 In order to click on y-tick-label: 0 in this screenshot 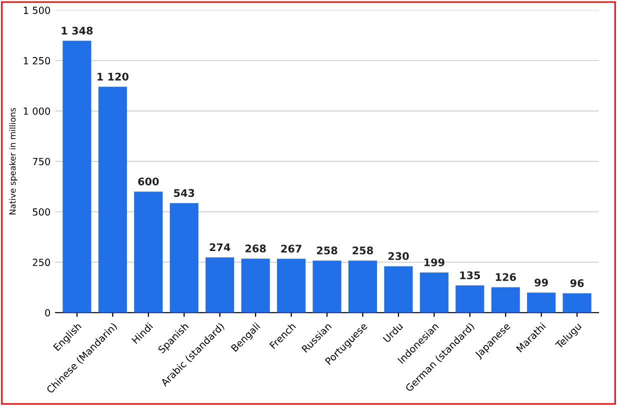, I will do `click(47, 312)`.